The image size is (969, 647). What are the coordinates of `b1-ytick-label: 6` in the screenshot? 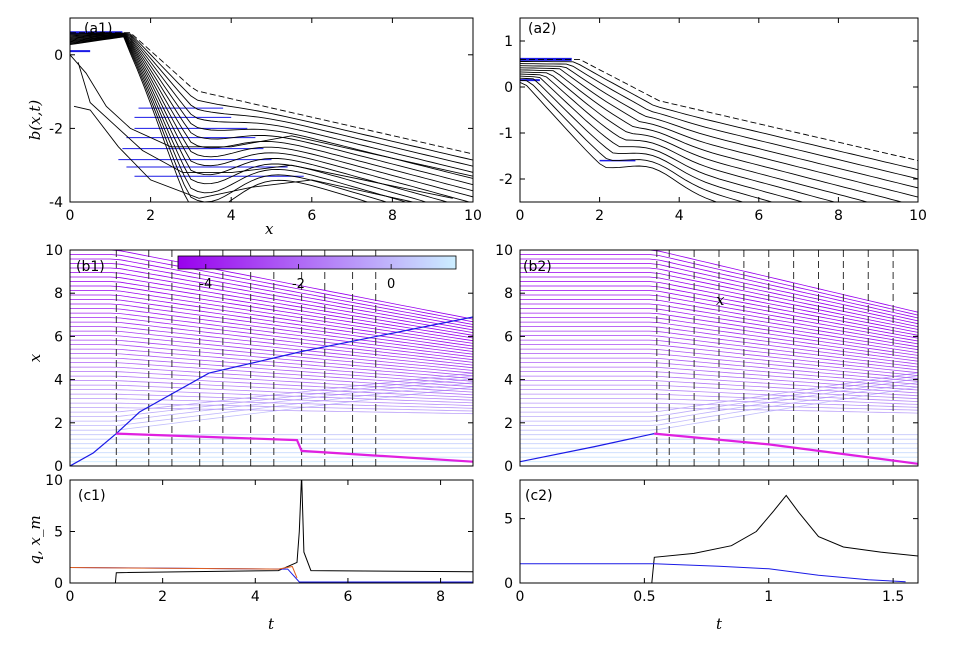 It's located at (58, 337).